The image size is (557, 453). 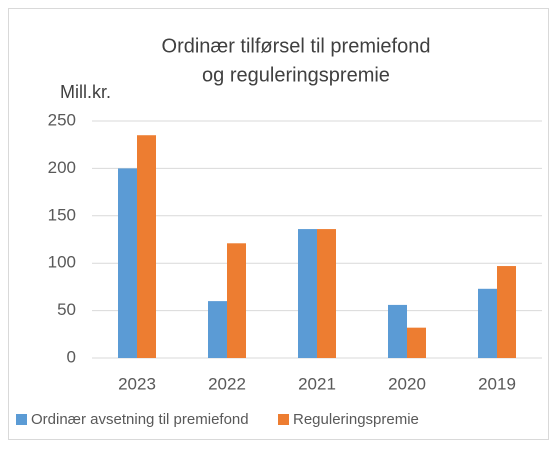 What do you see at coordinates (140, 419) in the screenshot?
I see `legend-label: Ordinær avsetning til premiefond` at bounding box center [140, 419].